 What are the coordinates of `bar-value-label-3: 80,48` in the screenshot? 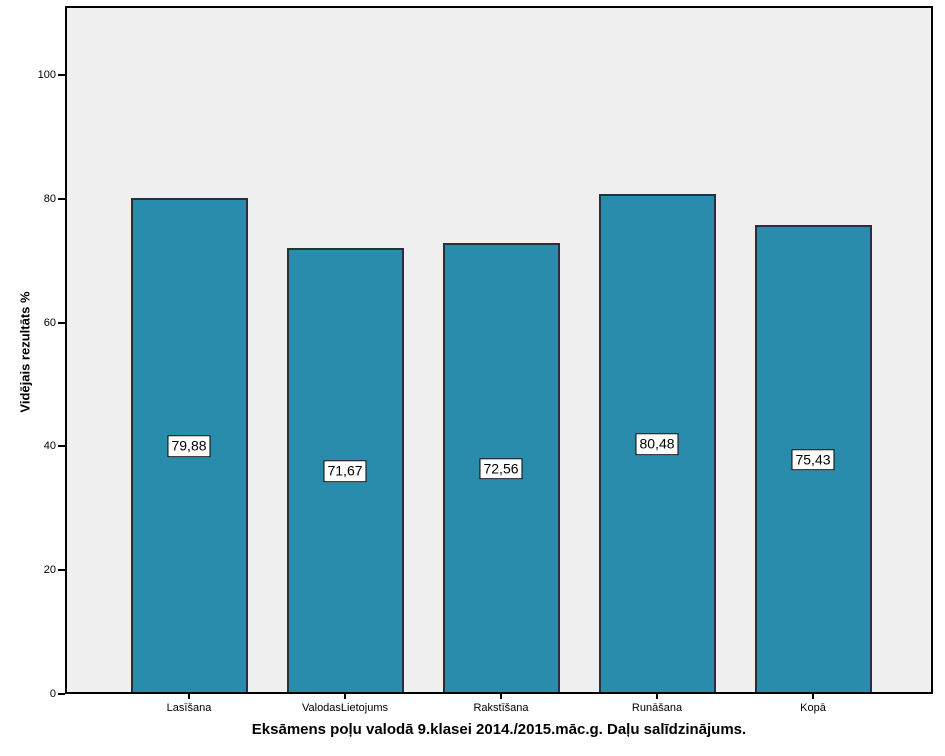 It's located at (657, 444).